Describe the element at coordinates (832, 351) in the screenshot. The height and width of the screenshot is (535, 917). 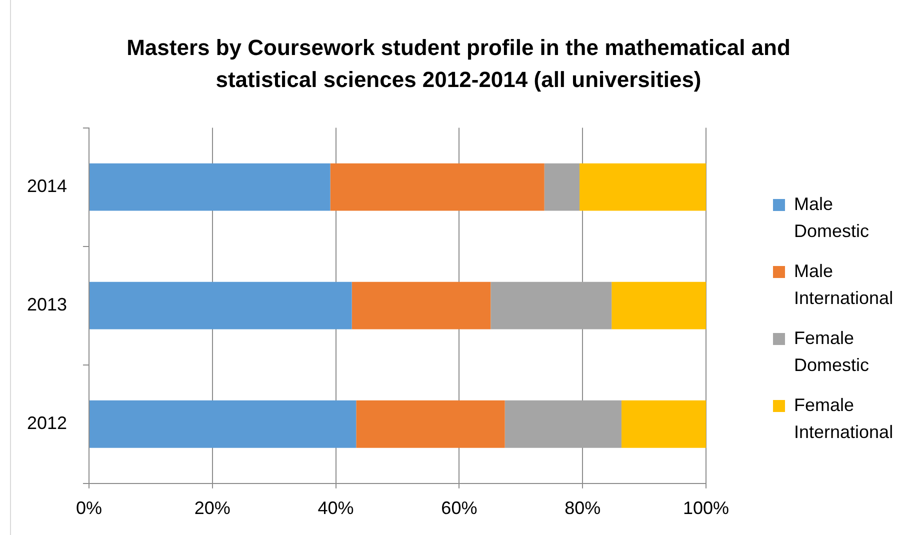
I see `legend-label: Female Domestic` at that location.